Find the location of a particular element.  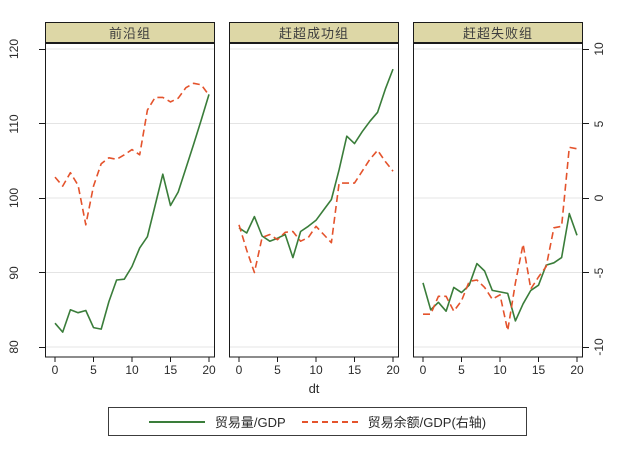

left-y-tick-label: 80 is located at coordinates (14, 347).